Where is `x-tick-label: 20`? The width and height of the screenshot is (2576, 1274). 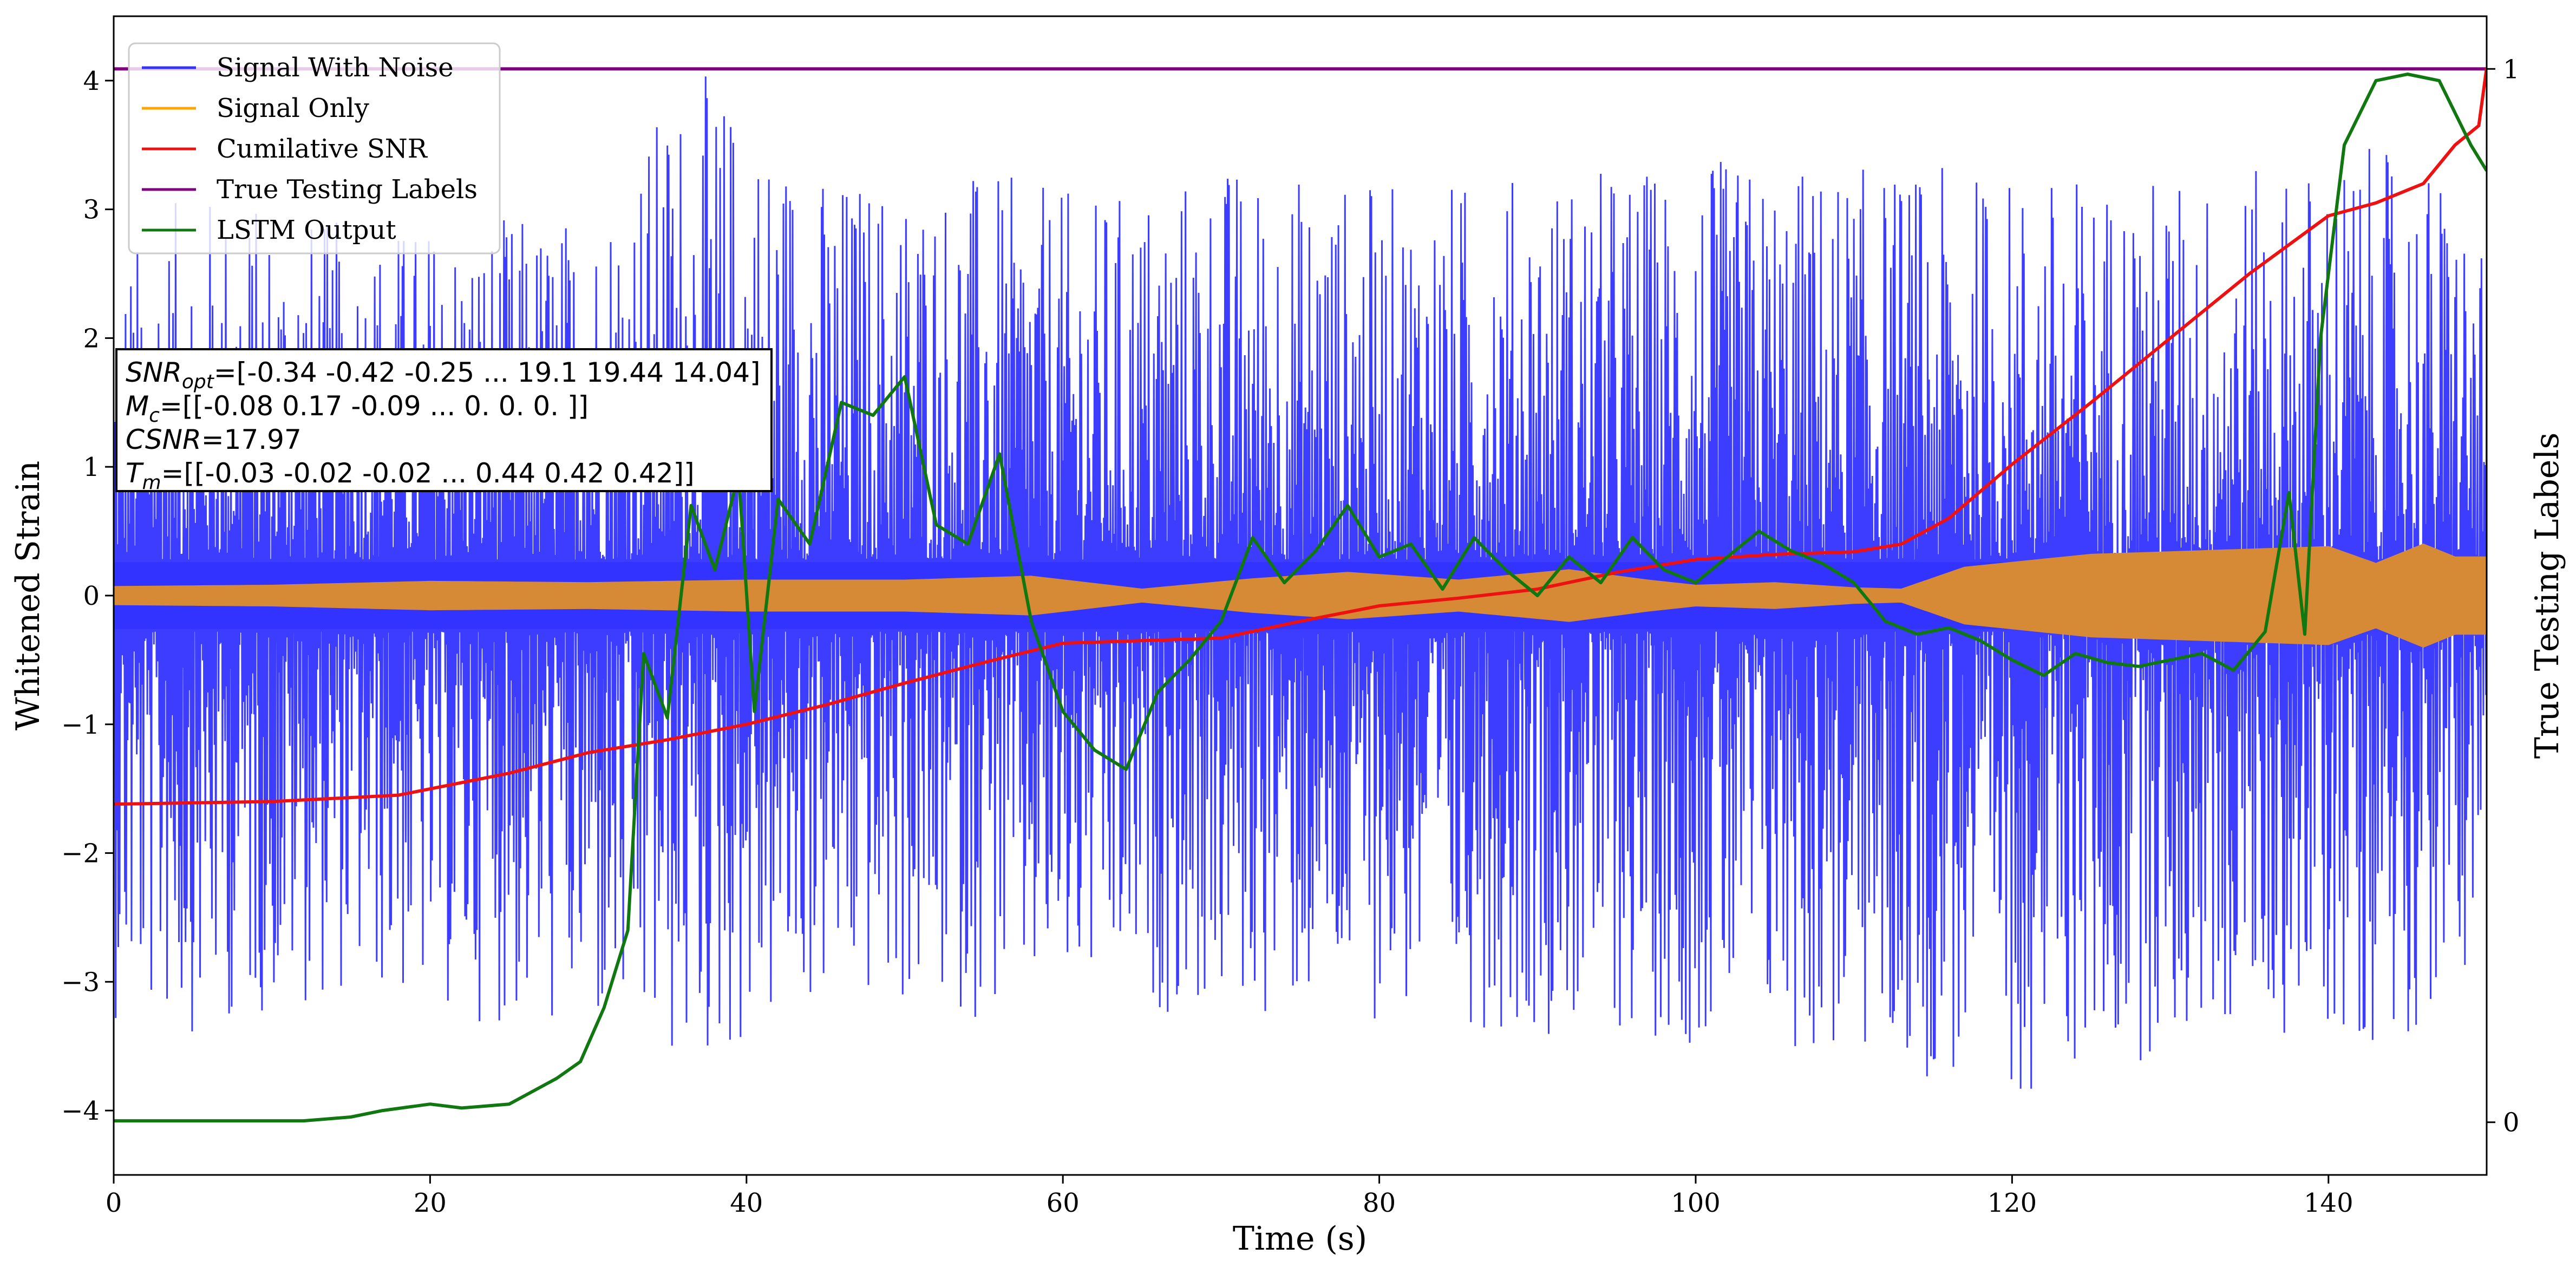
x-tick-label: 20 is located at coordinates (431, 1203).